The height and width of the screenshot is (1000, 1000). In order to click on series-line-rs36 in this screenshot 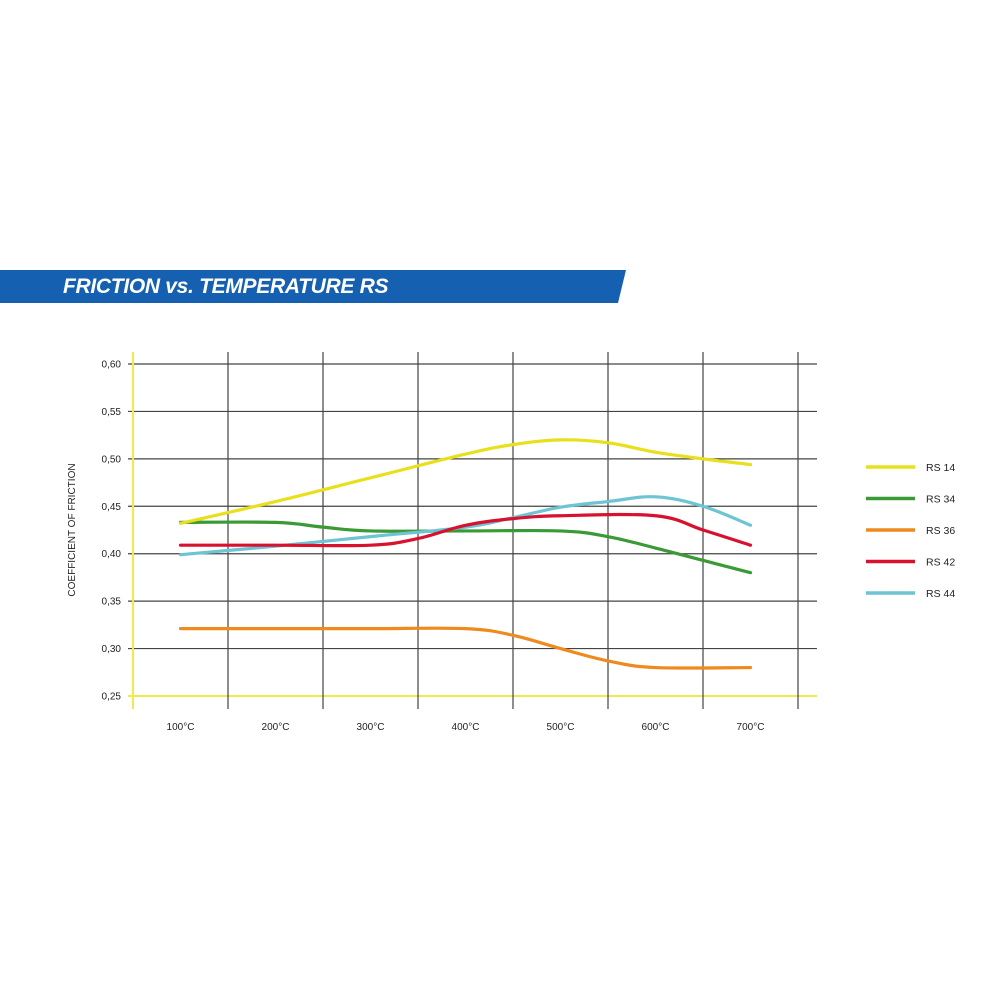, I will do `click(465, 648)`.